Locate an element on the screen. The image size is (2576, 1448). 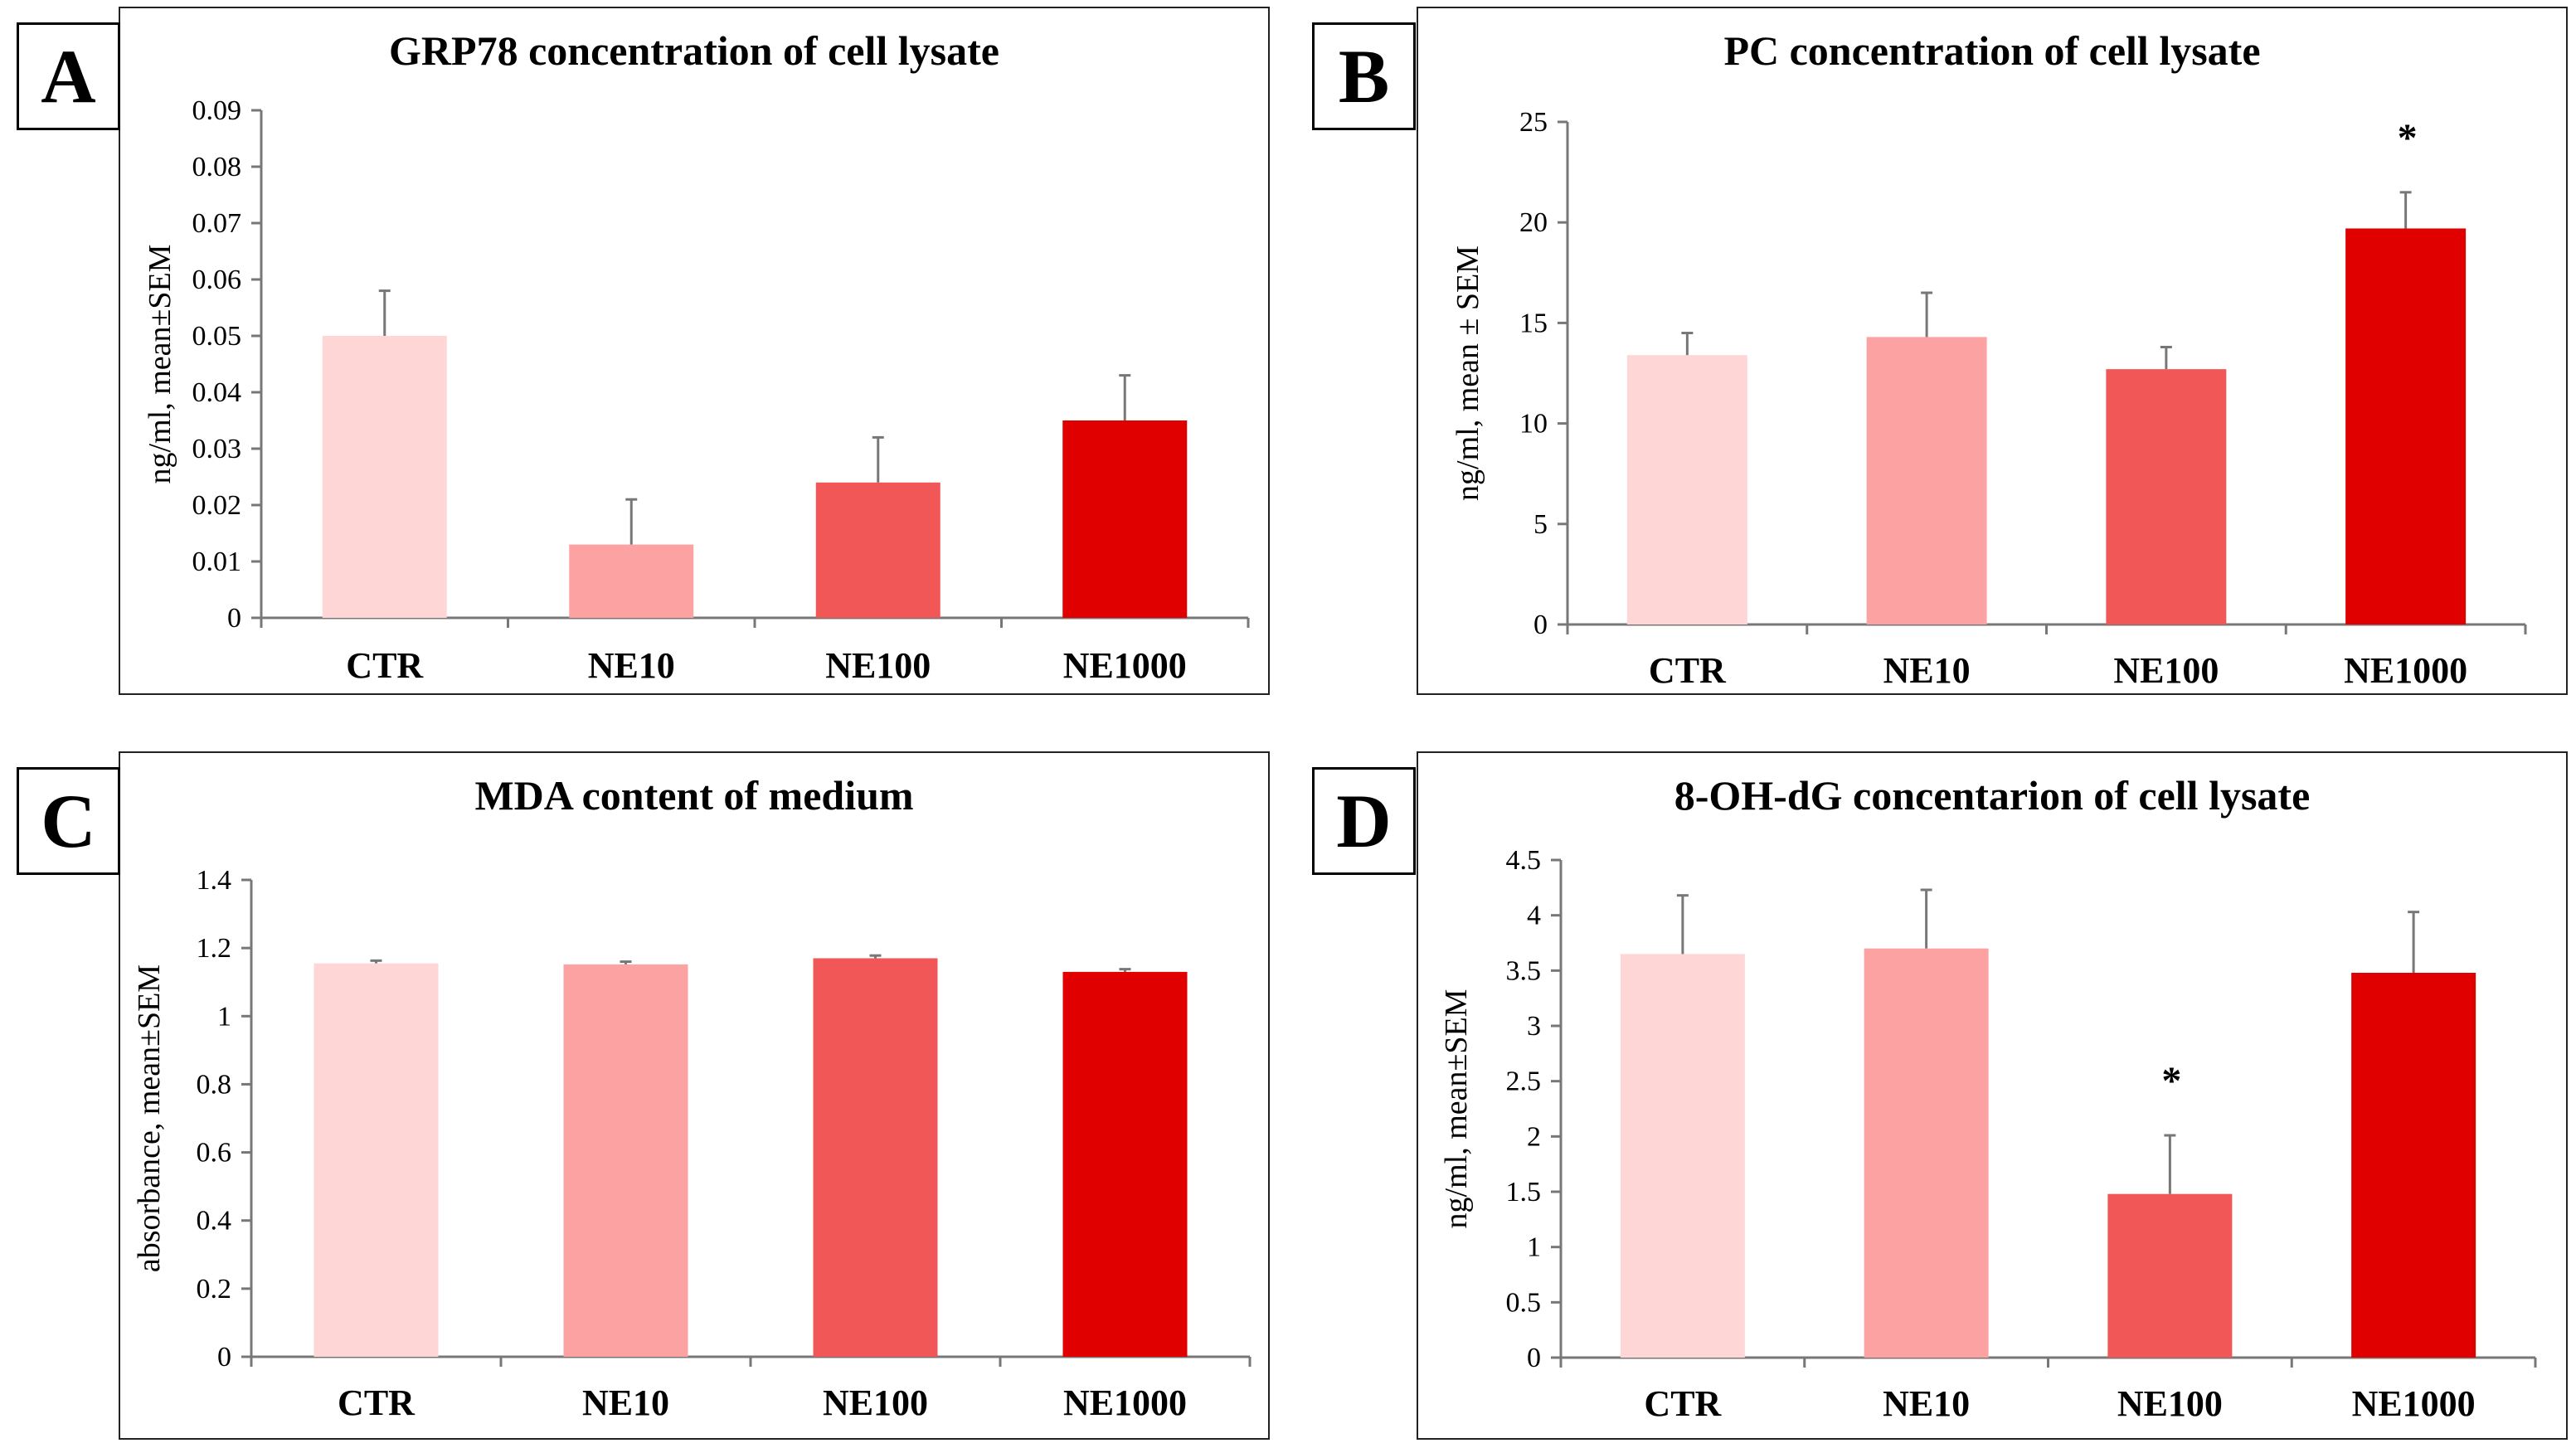
chart-c-bar-ne10 is located at coordinates (626, 1160).